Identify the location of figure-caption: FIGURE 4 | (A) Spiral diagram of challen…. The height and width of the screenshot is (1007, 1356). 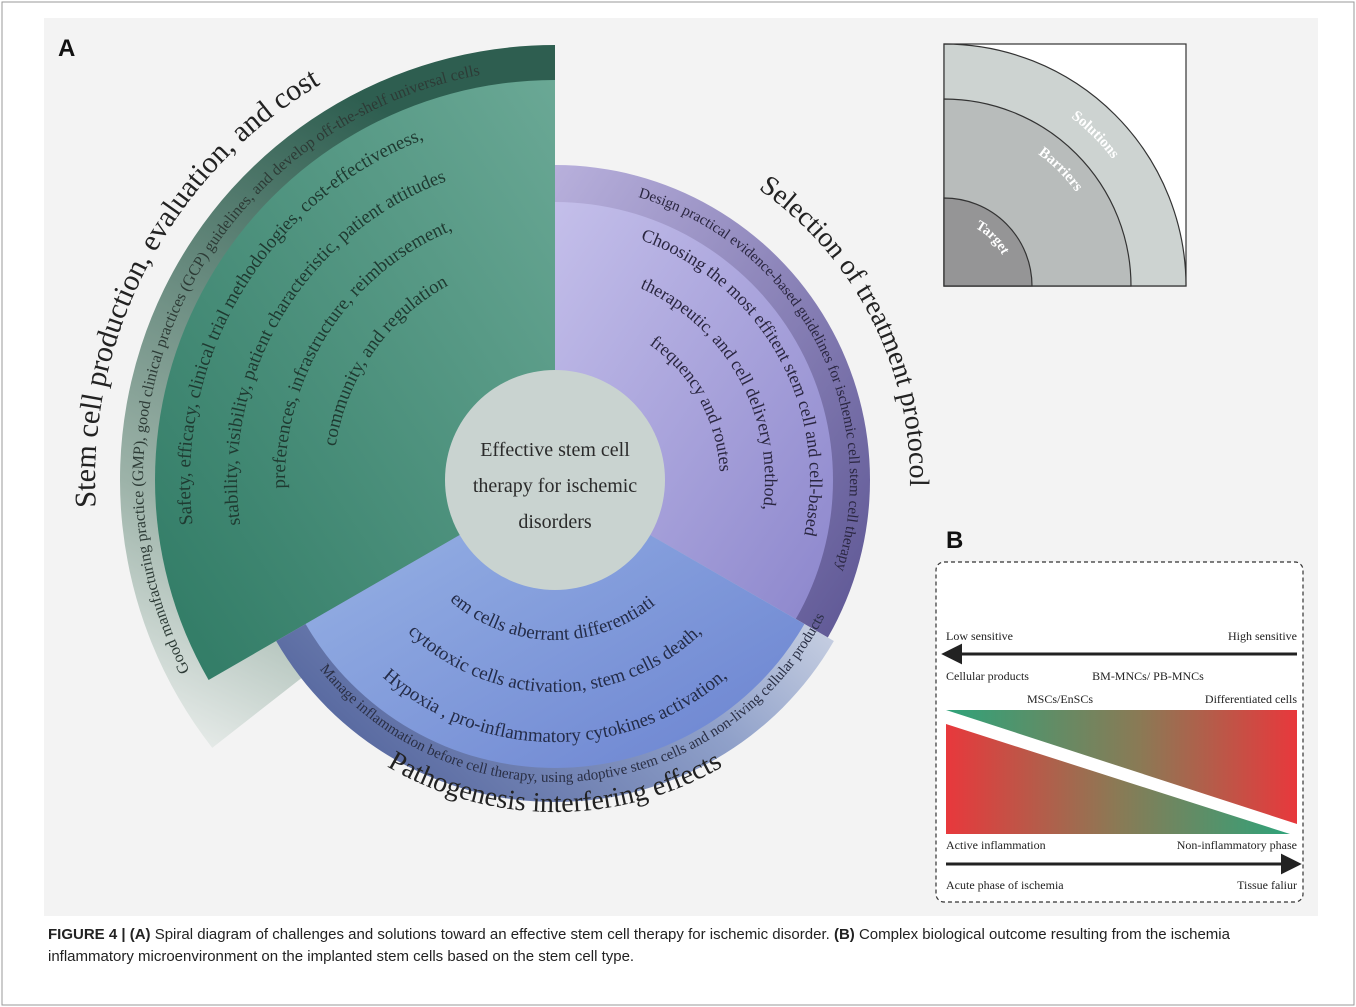
(683, 946).